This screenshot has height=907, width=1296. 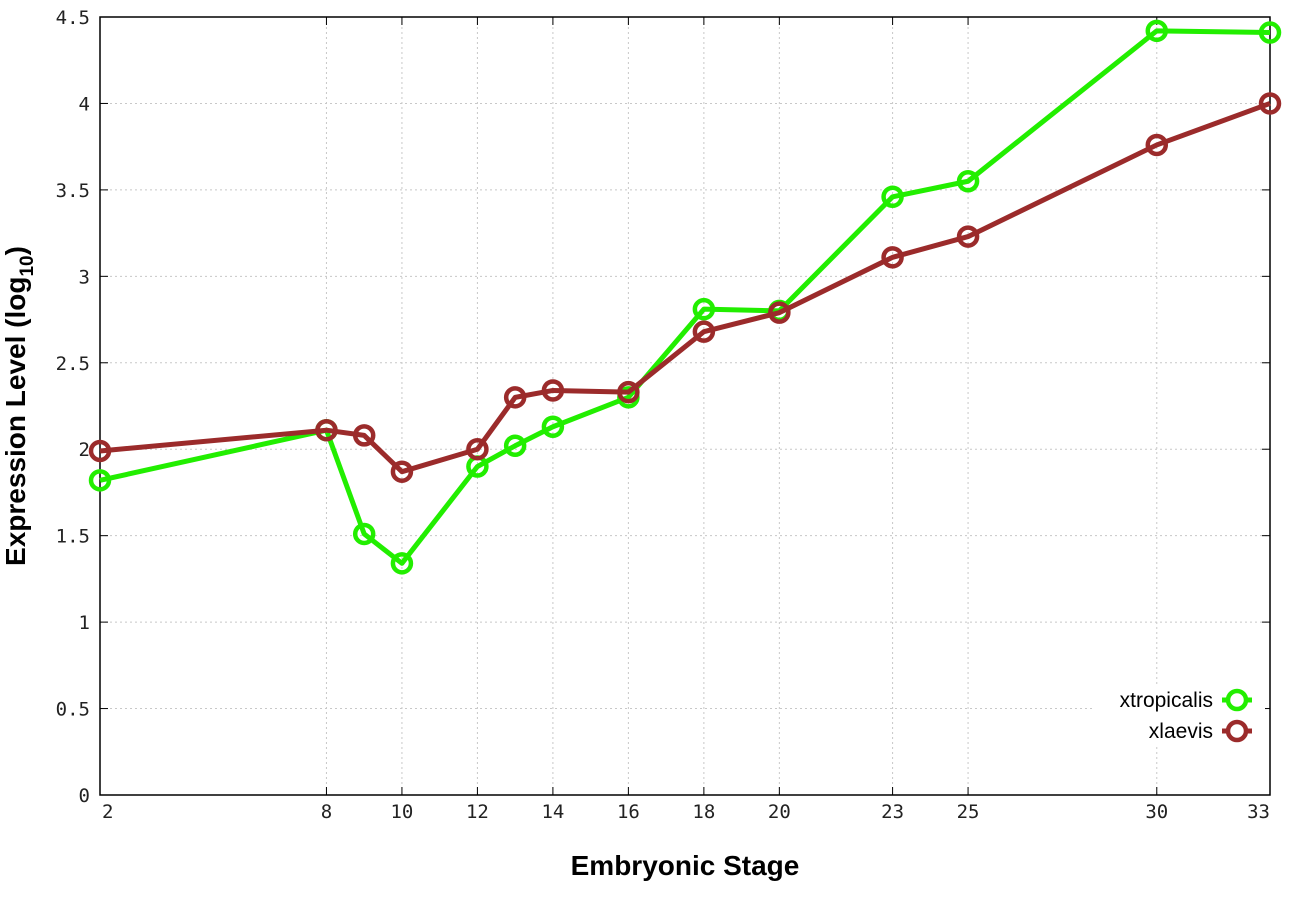 What do you see at coordinates (84, 104) in the screenshot?
I see `y-tick-label: 4` at bounding box center [84, 104].